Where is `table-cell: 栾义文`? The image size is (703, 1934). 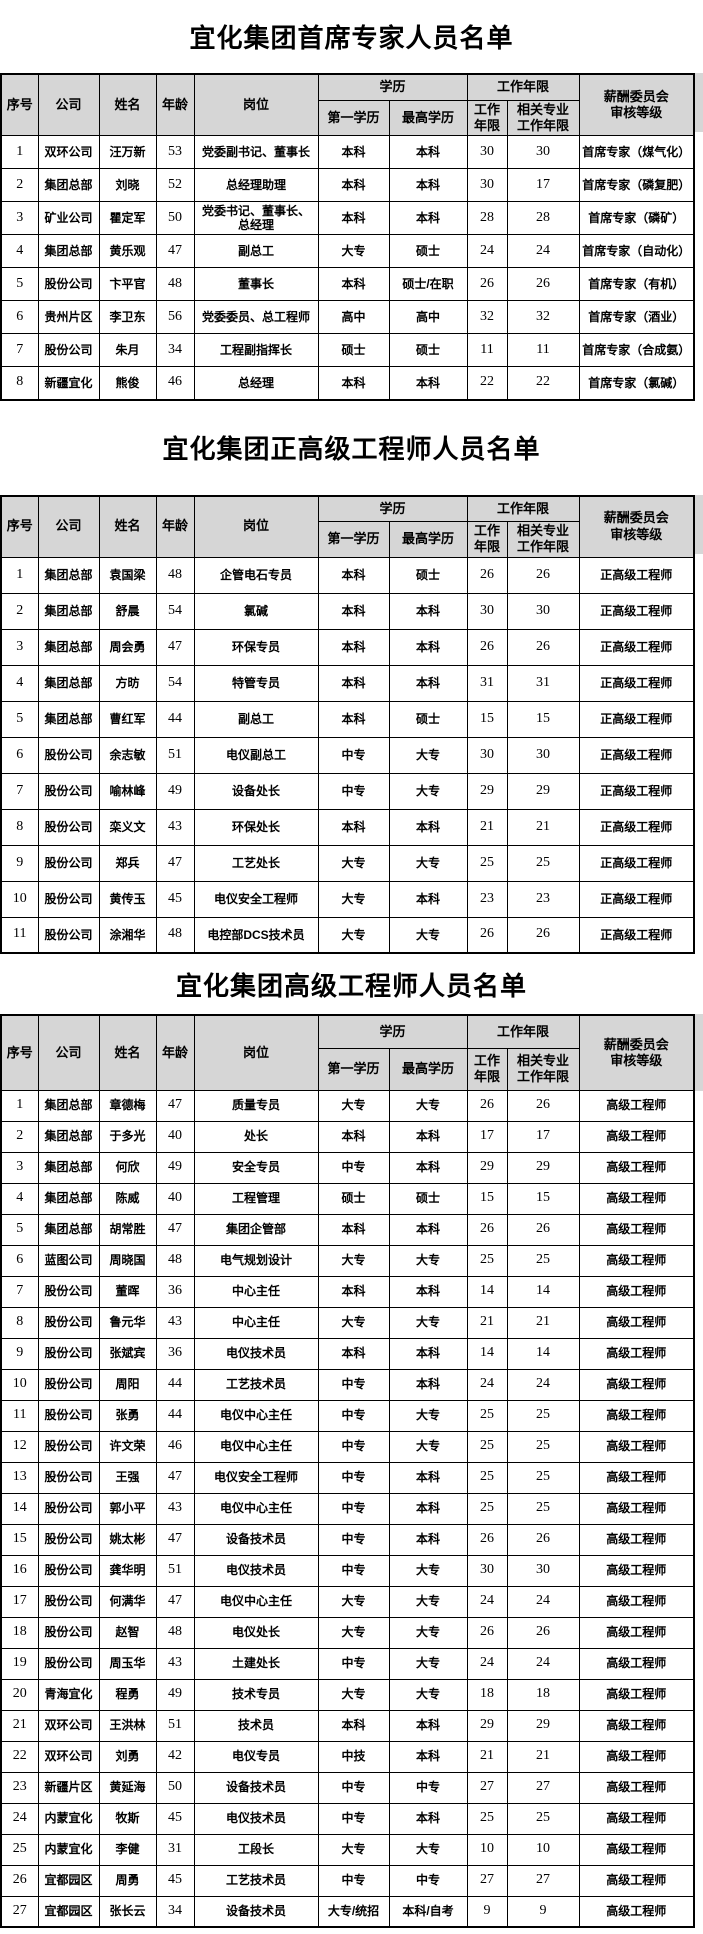 table-cell: 栾义文 is located at coordinates (127, 827).